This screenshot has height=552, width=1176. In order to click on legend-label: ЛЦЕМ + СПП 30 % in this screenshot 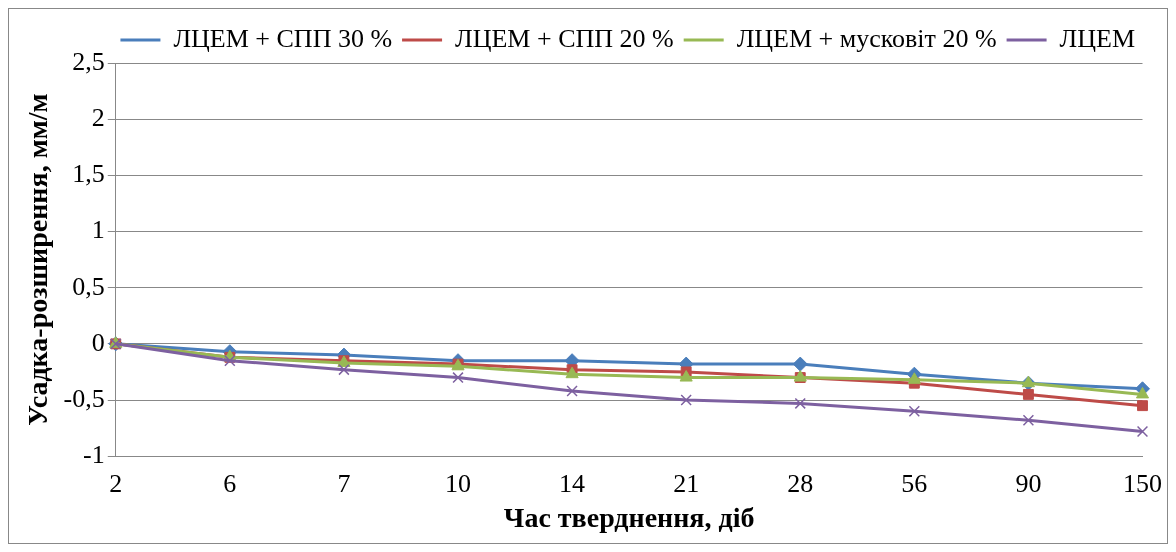, I will do `click(283, 38)`.